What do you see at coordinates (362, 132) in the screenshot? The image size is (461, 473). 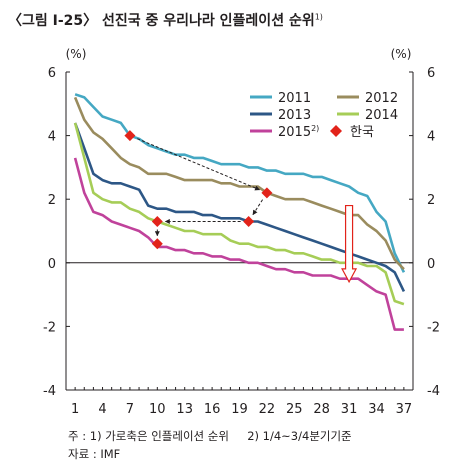 I see `legend-label-korea: 한국` at bounding box center [362, 132].